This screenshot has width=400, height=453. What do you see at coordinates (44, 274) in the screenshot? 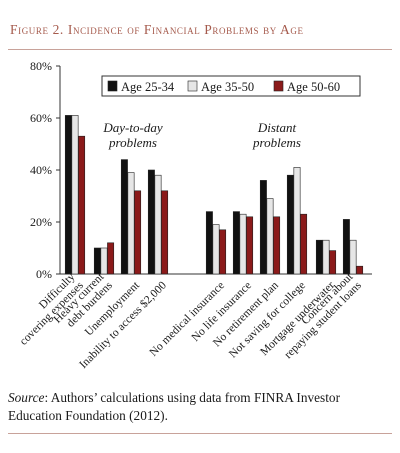
I see `y-tick-label: 0%` at bounding box center [44, 274].